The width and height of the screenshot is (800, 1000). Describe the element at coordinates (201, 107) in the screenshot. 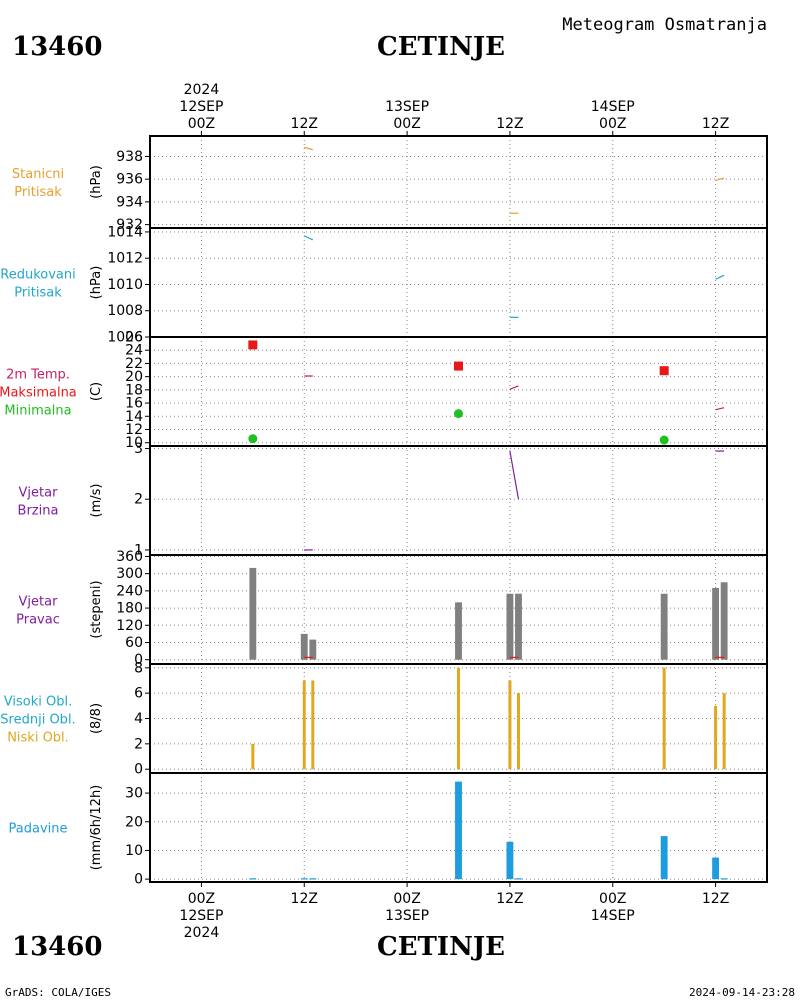

I see `x-tick-label-top: 12SEP` at that location.